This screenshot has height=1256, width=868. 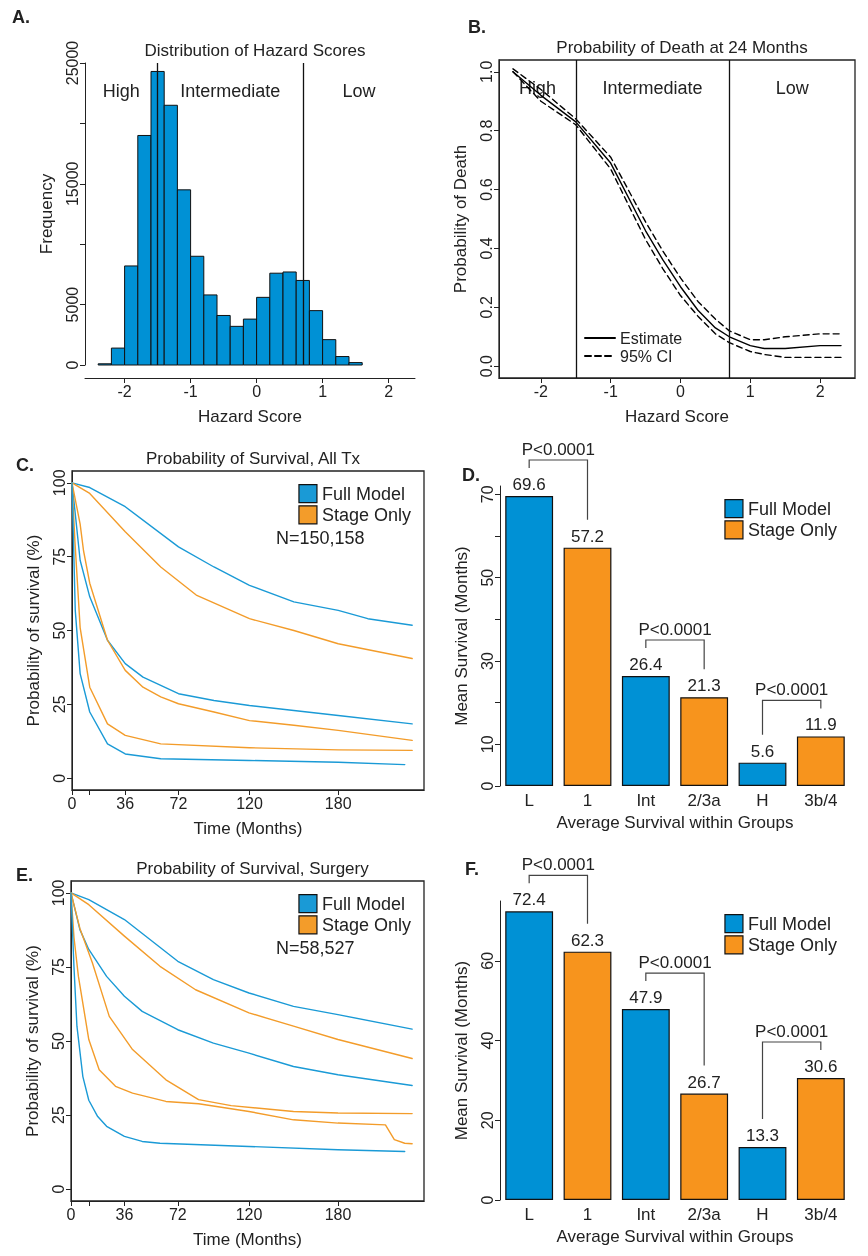 I want to click on y-tick-label: 0.6, so click(x=486, y=189).